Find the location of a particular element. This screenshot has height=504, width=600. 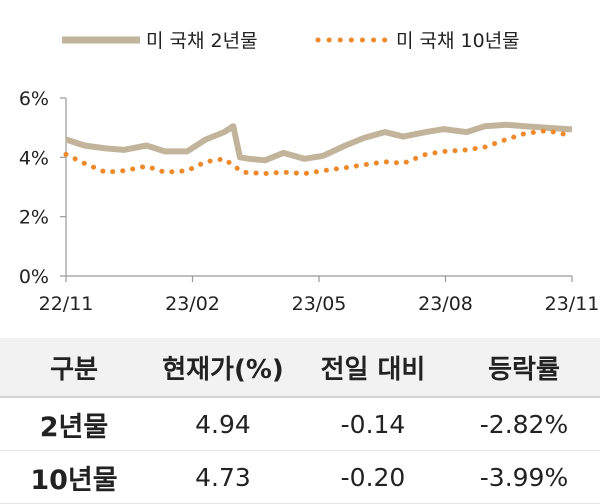

rate-value: -2.82% is located at coordinates (524, 424).